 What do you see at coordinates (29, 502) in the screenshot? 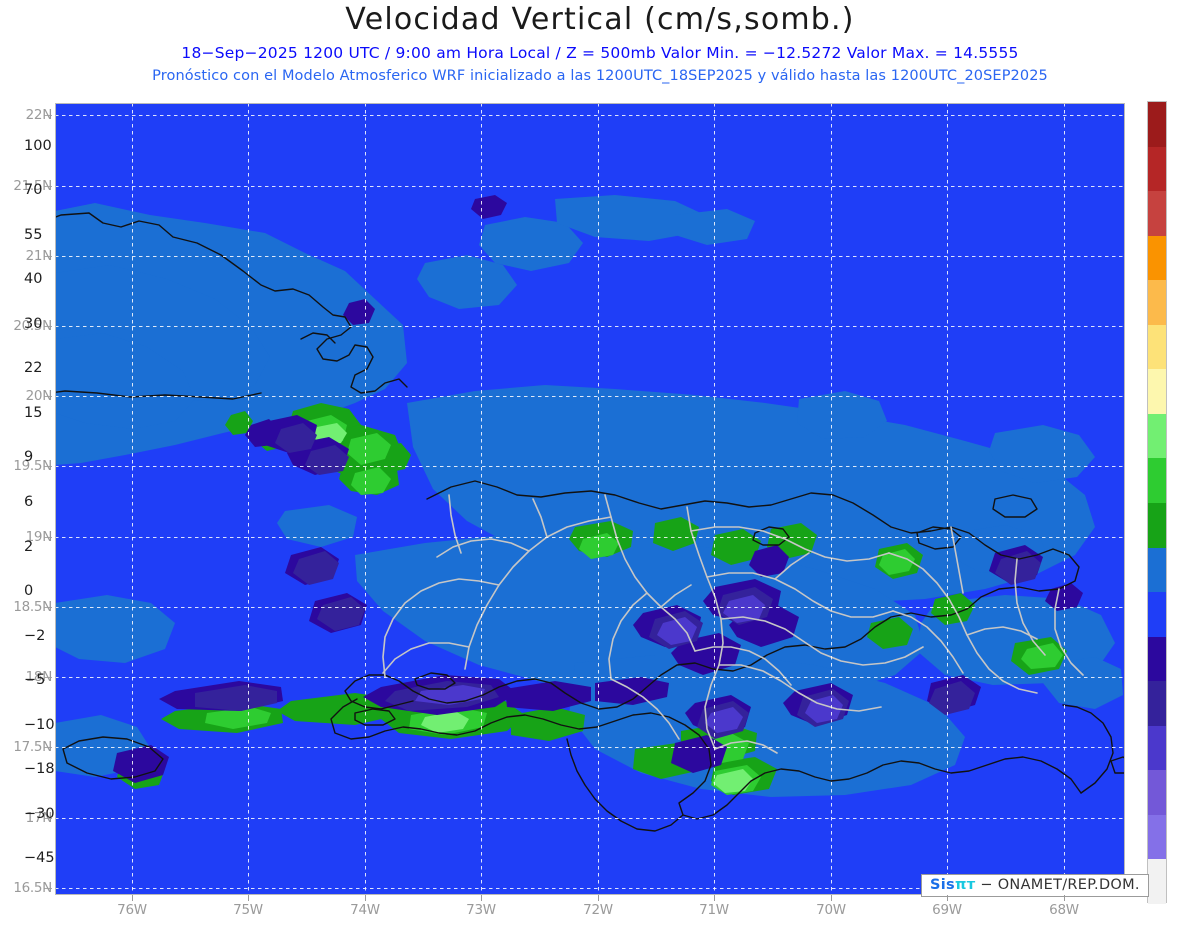
I see `colorbar-tick-label: 6` at bounding box center [29, 502].